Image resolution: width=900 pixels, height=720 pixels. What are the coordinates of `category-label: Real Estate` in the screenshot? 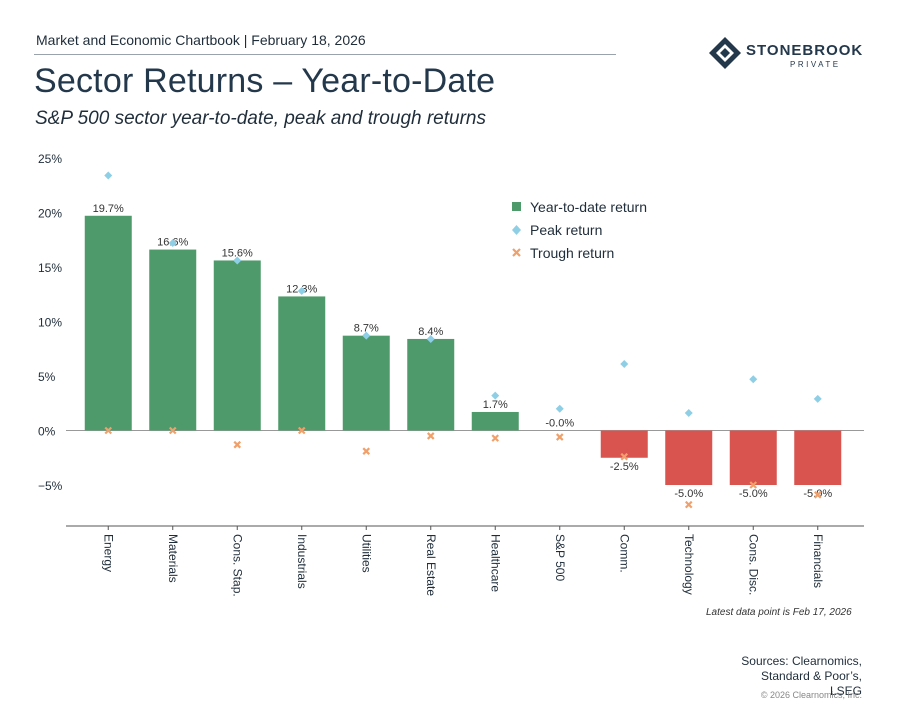 It's located at (431, 565).